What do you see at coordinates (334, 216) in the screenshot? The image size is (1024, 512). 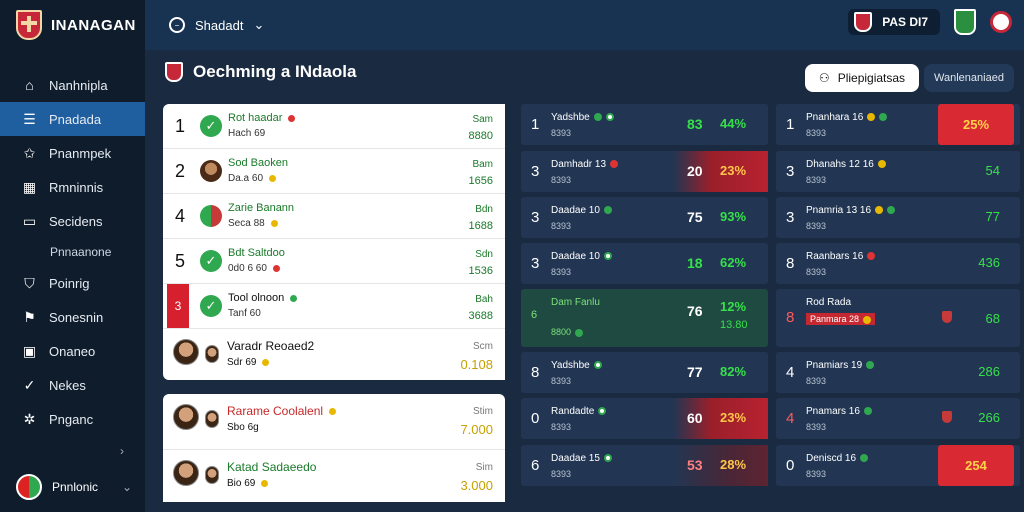 I see `table-row: 4 Zarie Banann Seca 88 Bdn 1688` at bounding box center [334, 216].